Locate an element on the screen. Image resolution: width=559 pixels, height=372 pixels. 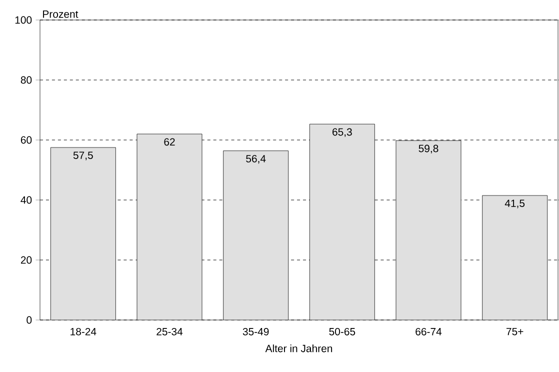
data-label: 41,5 is located at coordinates (514, 204).